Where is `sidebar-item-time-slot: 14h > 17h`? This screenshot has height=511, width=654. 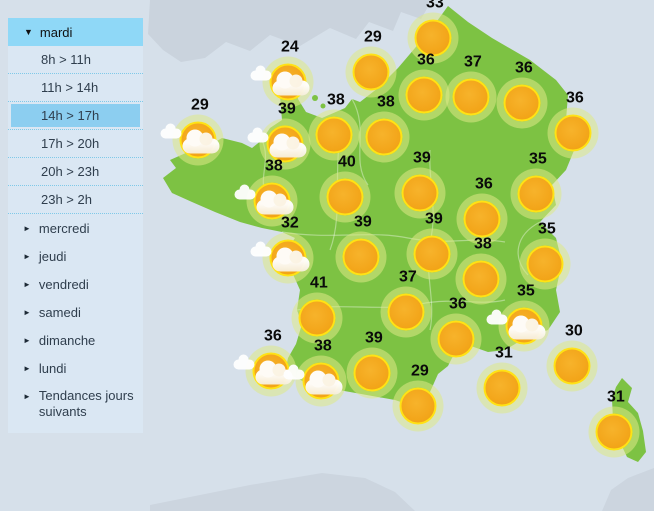
sidebar-item-time-slot: 14h > 17h is located at coordinates (75, 116).